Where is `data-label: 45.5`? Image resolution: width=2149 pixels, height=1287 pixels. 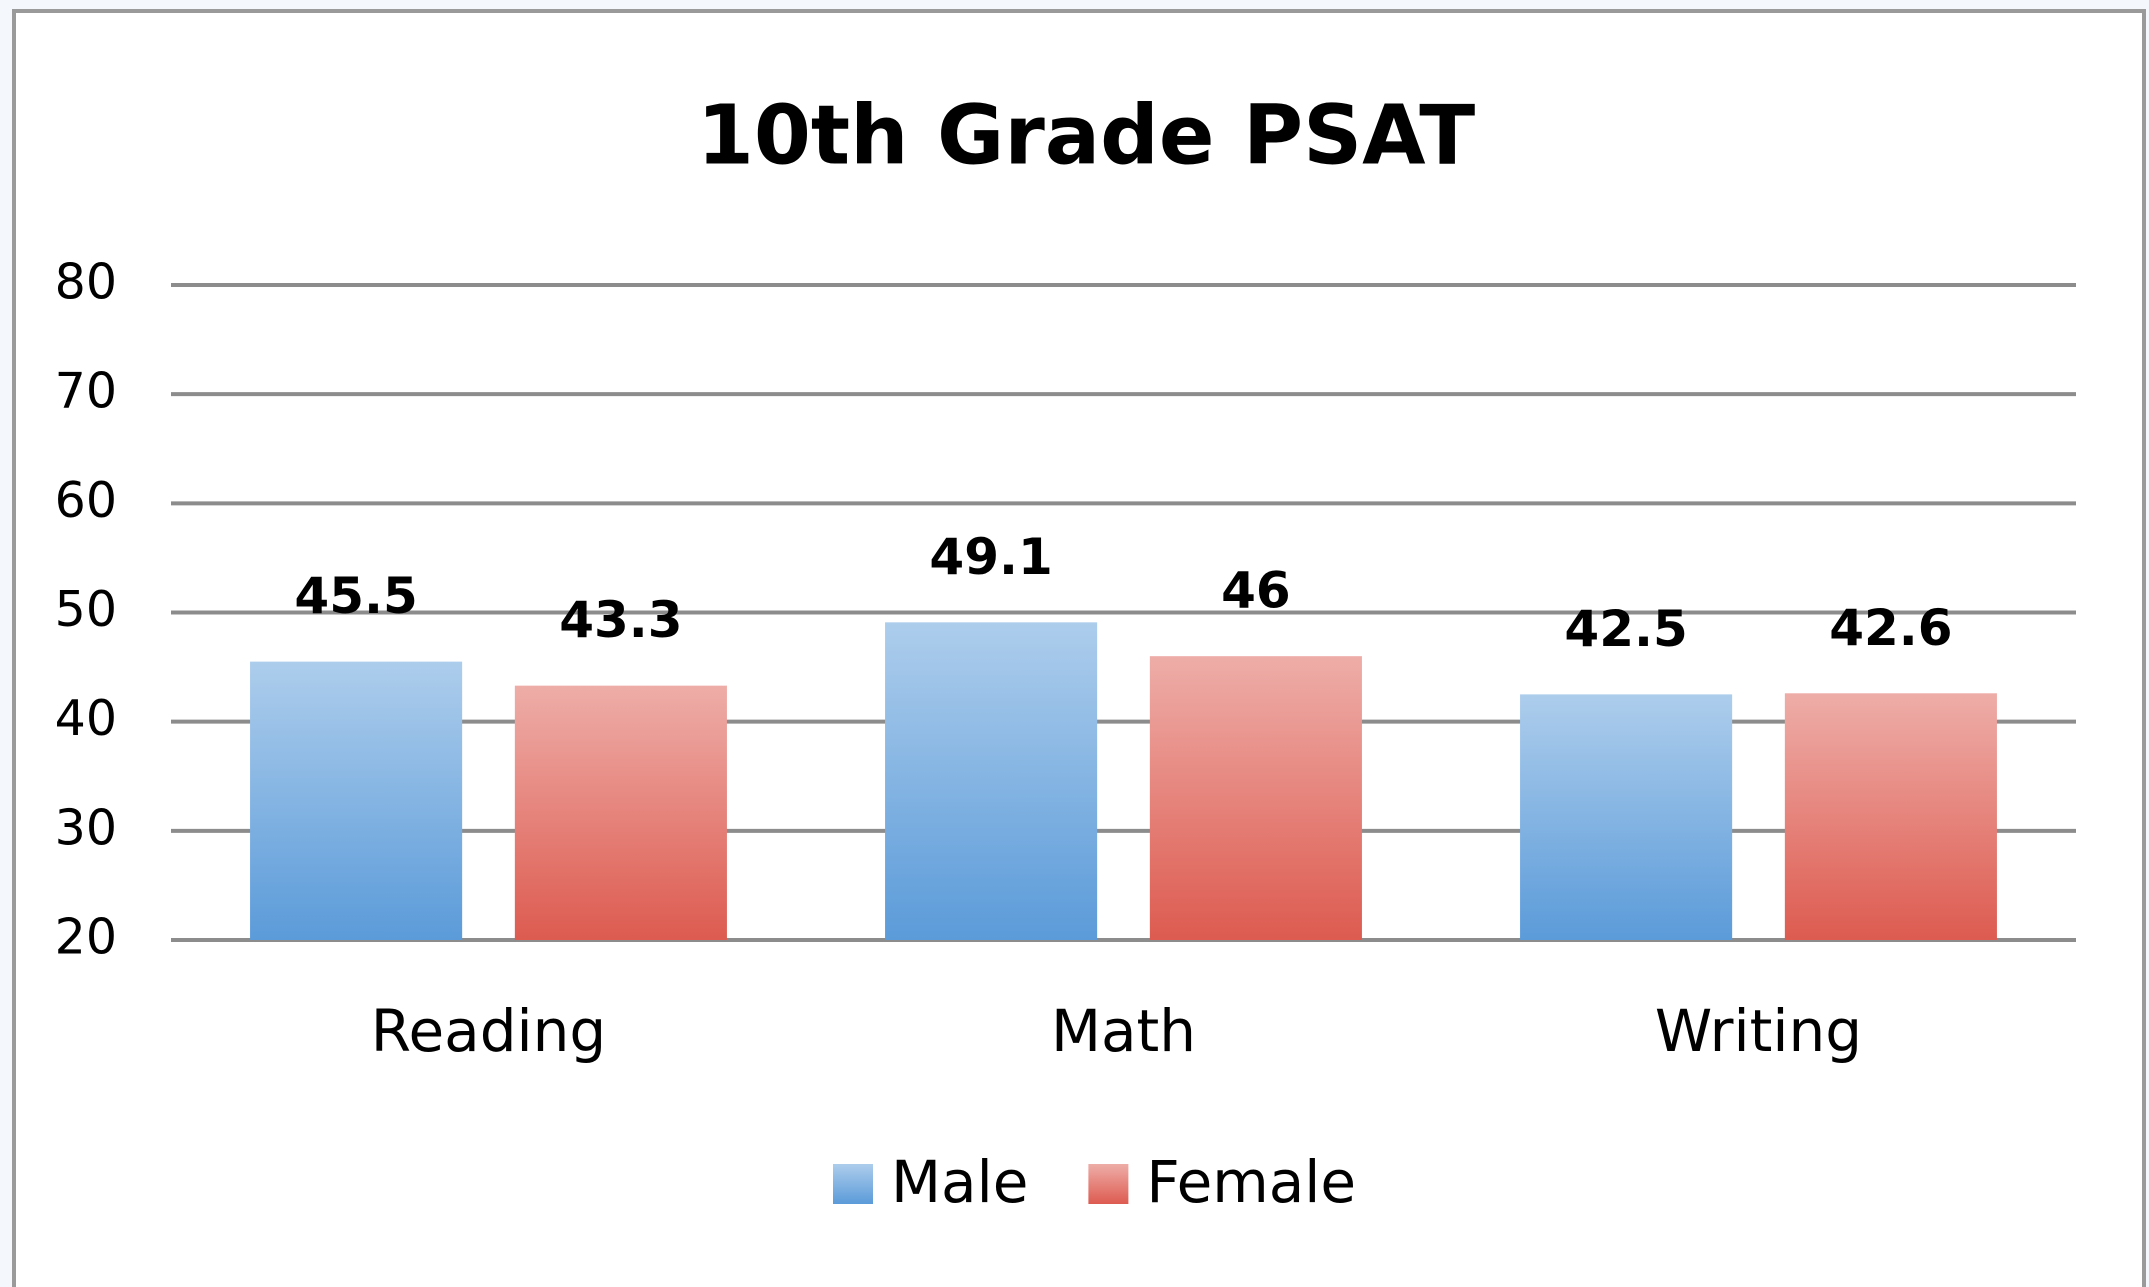
data-label: 45.5 is located at coordinates (355, 596).